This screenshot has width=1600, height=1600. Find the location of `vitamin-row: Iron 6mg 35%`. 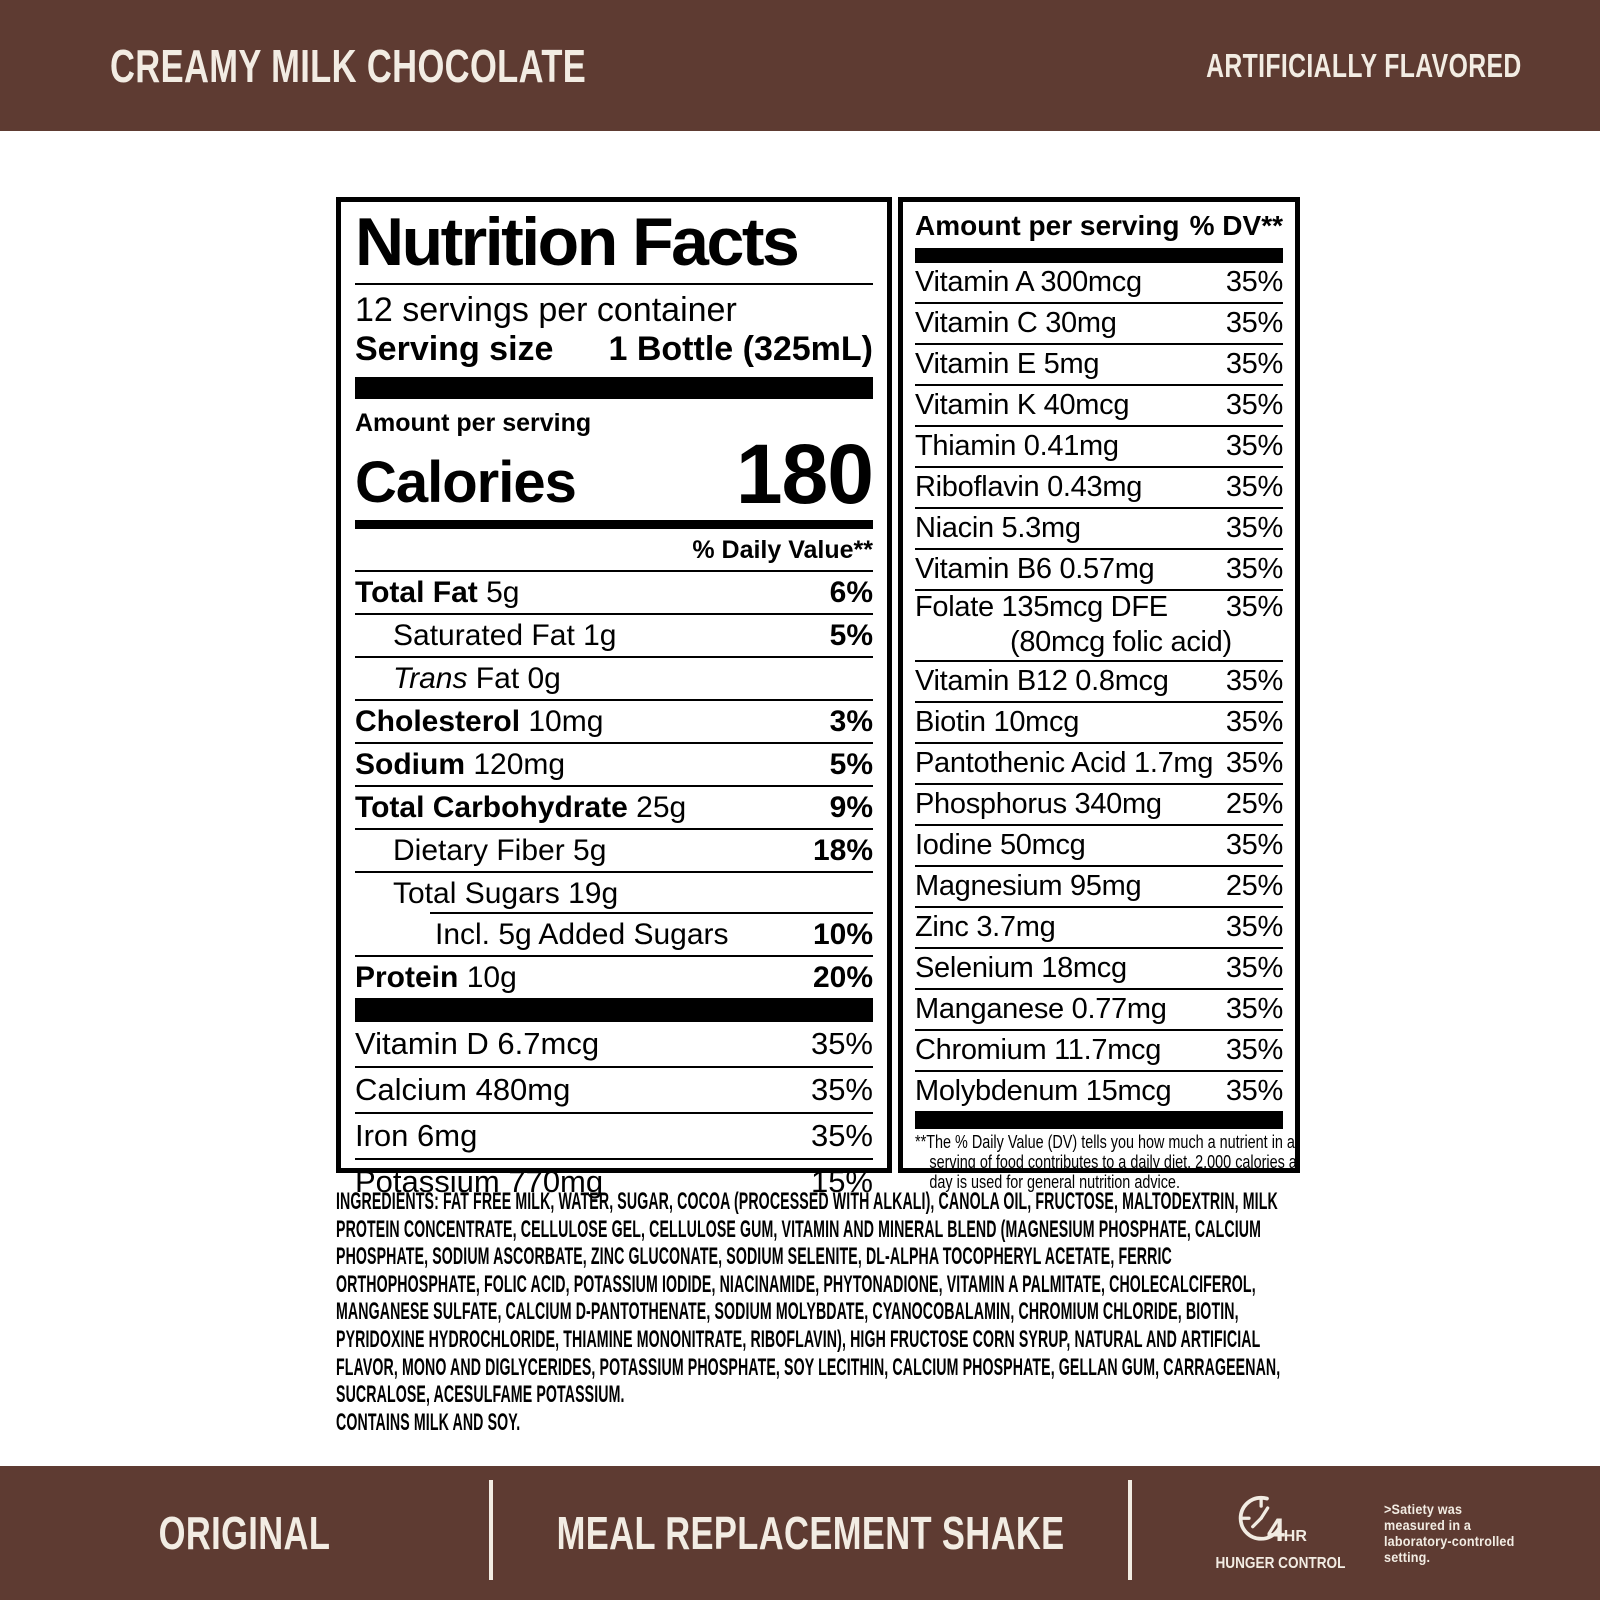

vitamin-row: Iron 6mg 35% is located at coordinates (614, 1137).